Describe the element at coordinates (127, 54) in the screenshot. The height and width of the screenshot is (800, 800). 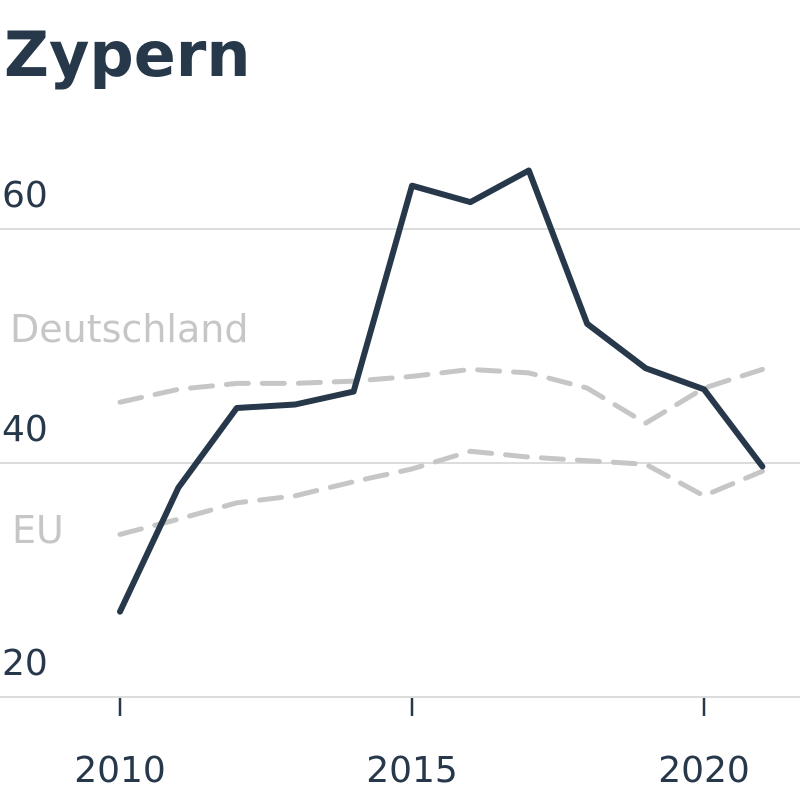
I see `chart-title: Zypern` at that location.